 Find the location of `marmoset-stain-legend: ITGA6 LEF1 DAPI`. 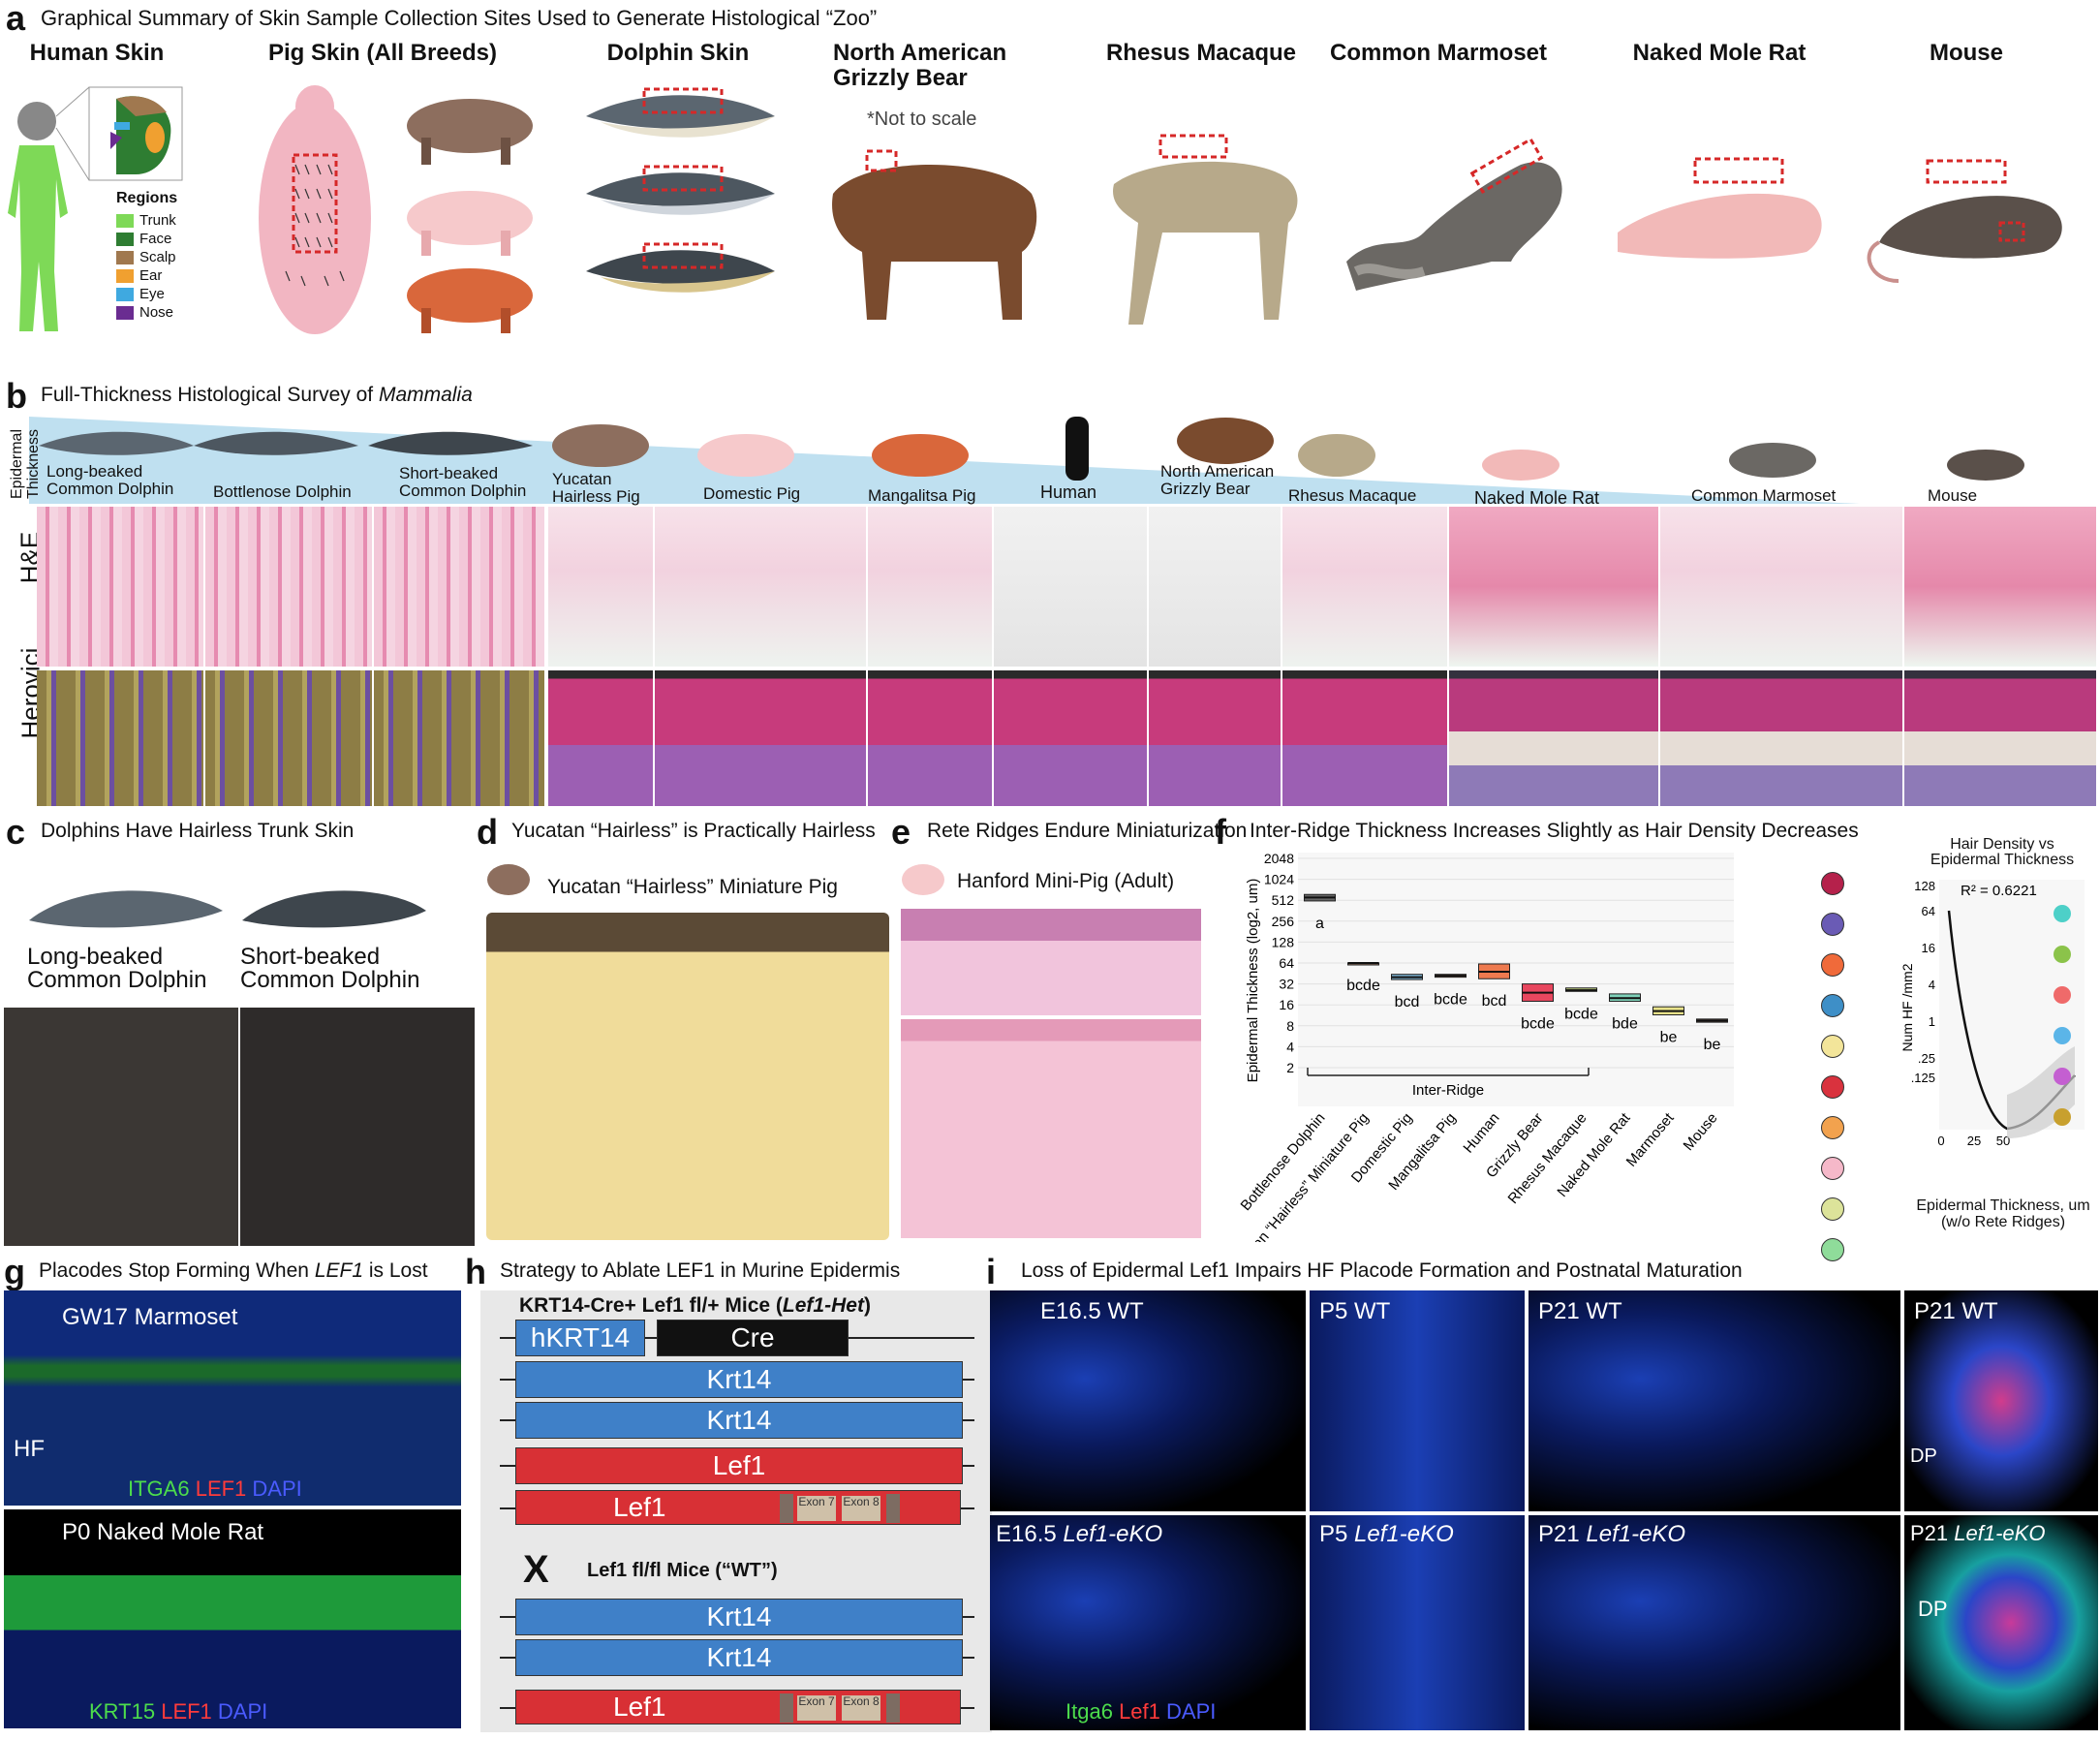

marmoset-stain-legend: ITGA6 LEF1 DAPI is located at coordinates (215, 1489).